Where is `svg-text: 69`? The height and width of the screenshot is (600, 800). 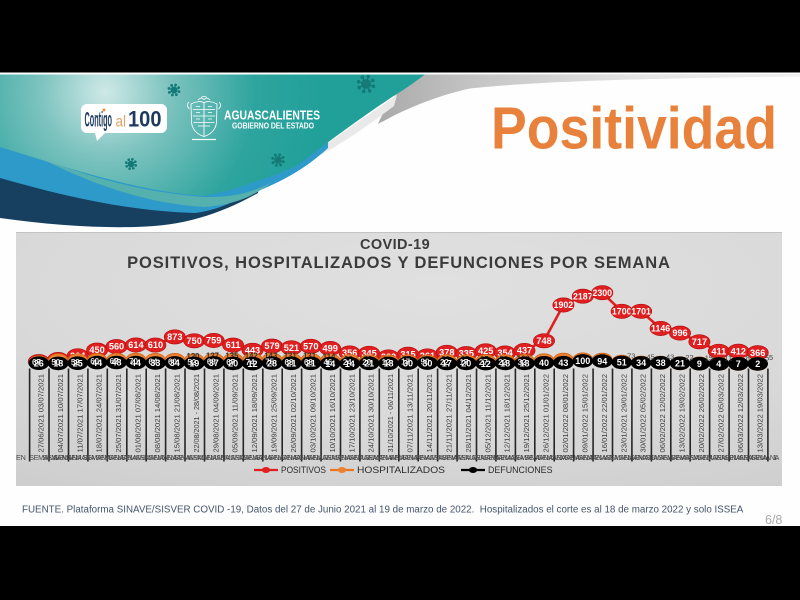 svg-text: 69 is located at coordinates (211, 362).